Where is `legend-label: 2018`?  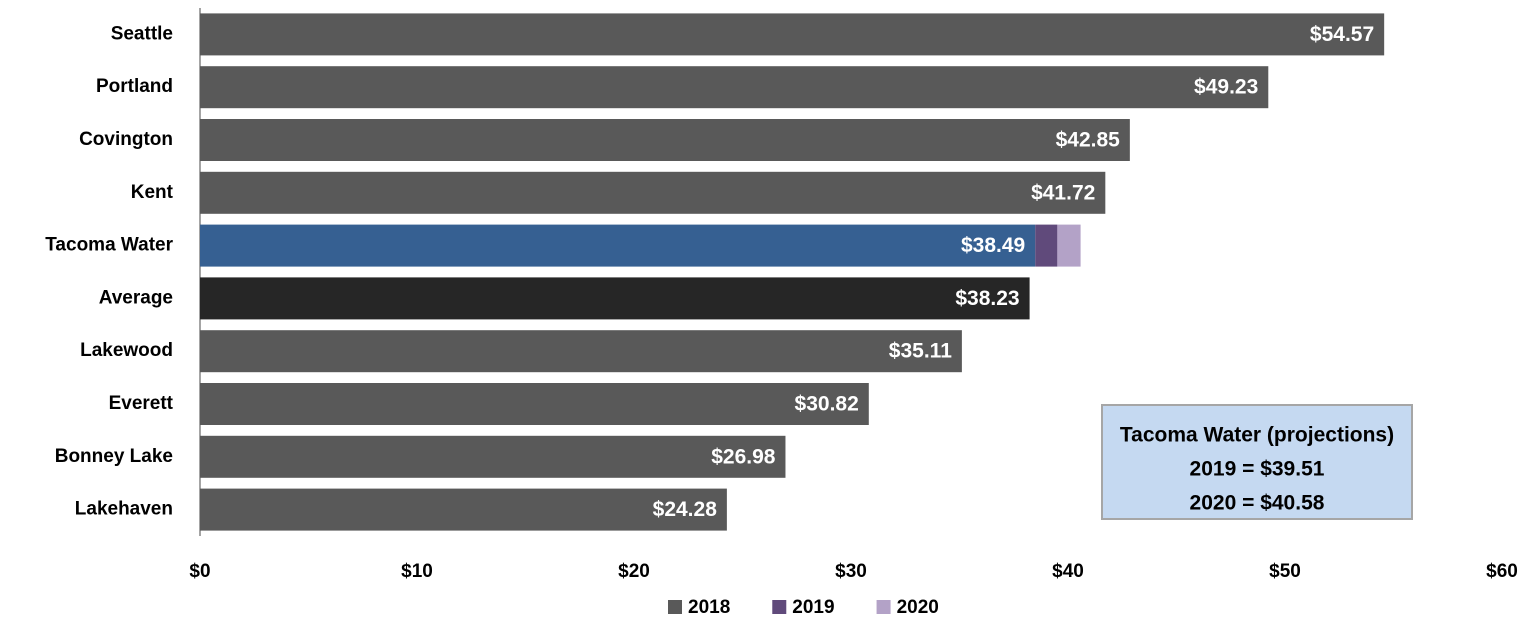 legend-label: 2018 is located at coordinates (709, 607).